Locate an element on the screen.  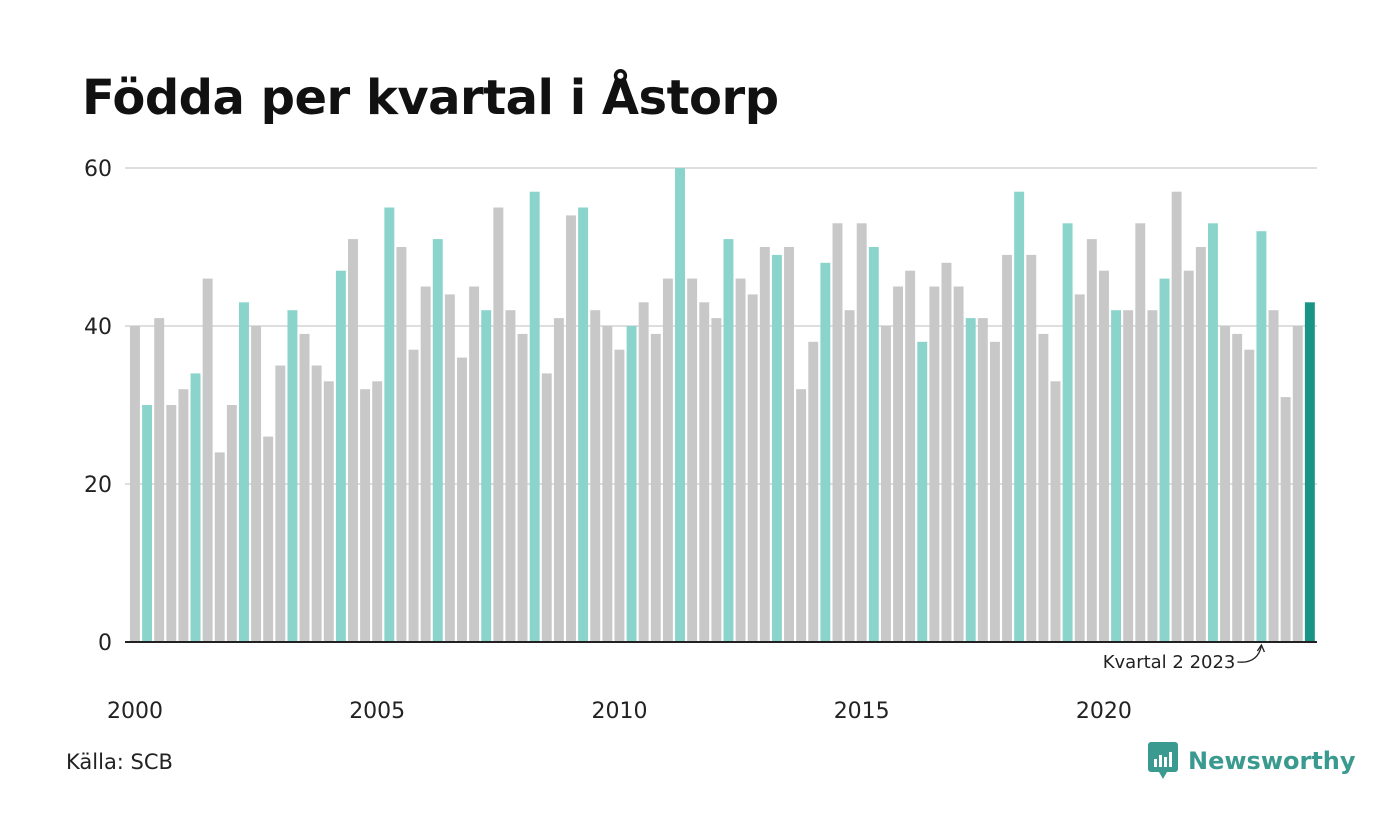
brand-logo: Newsworthy is located at coordinates (1252, 761).